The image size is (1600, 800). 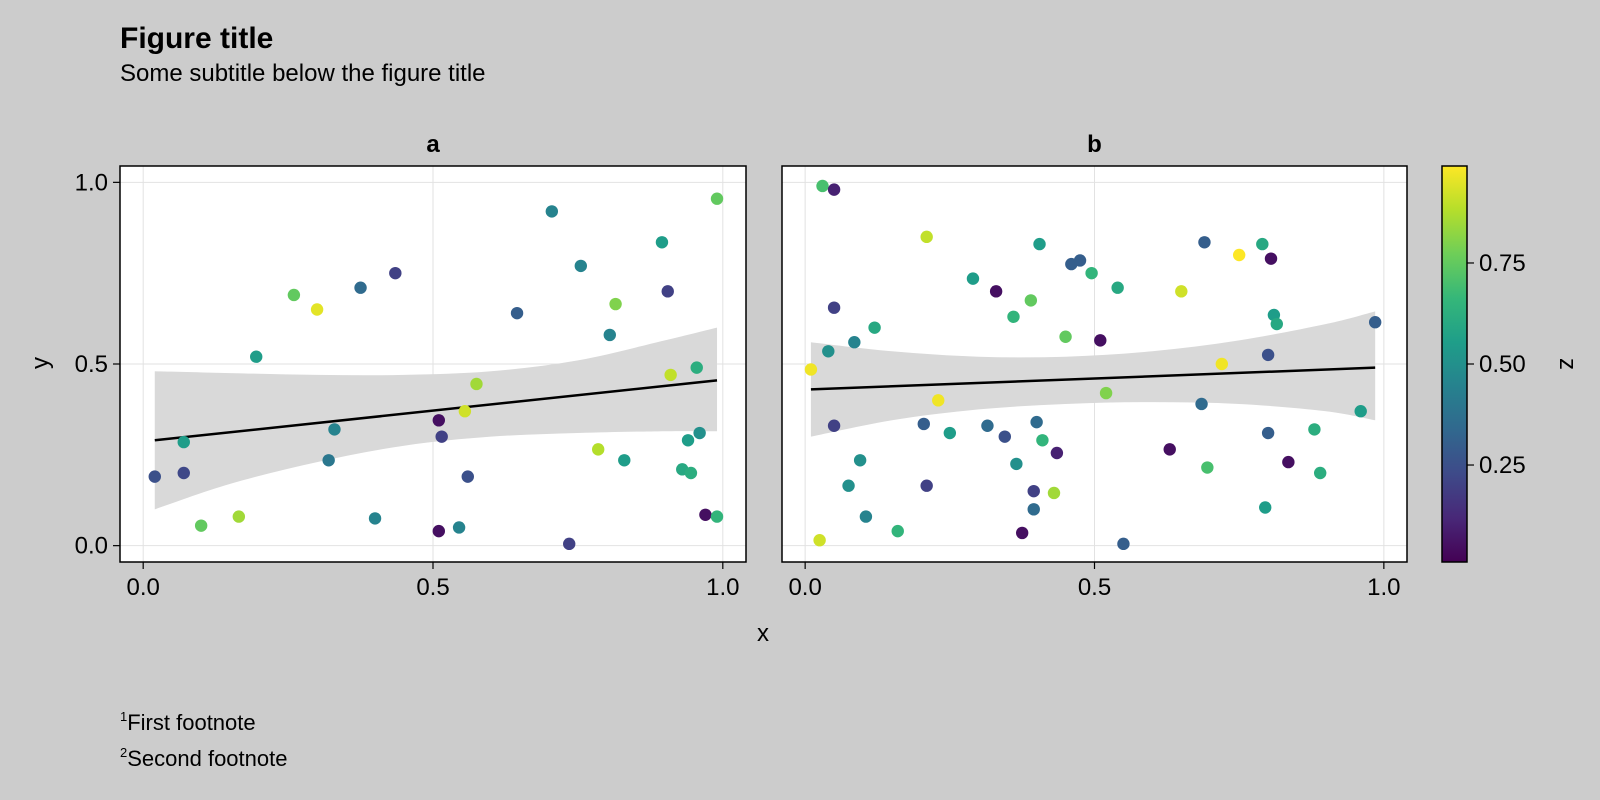 What do you see at coordinates (763, 633) in the screenshot?
I see `x-axis-label: x` at bounding box center [763, 633].